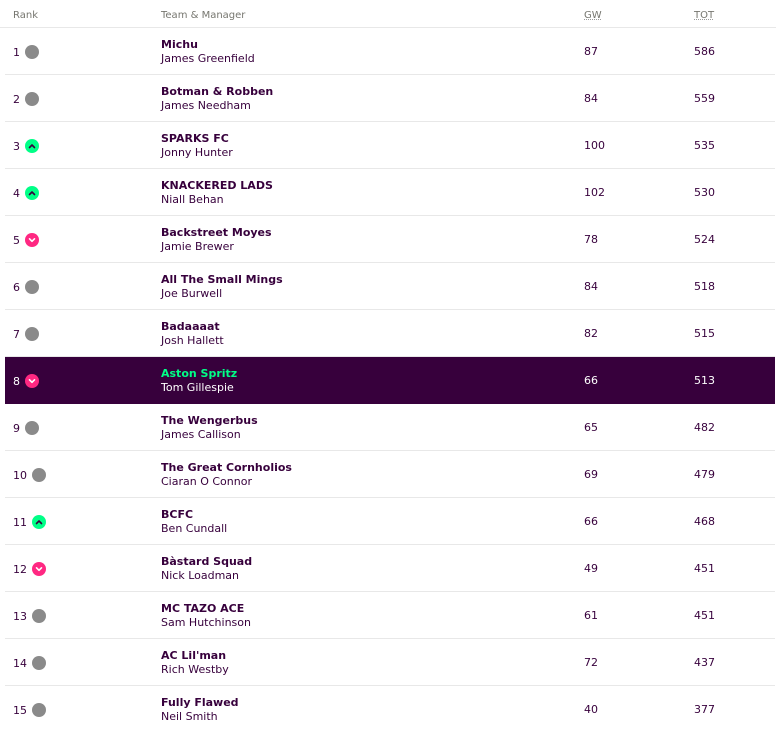  I want to click on rank-number: 6, so click(16, 287).